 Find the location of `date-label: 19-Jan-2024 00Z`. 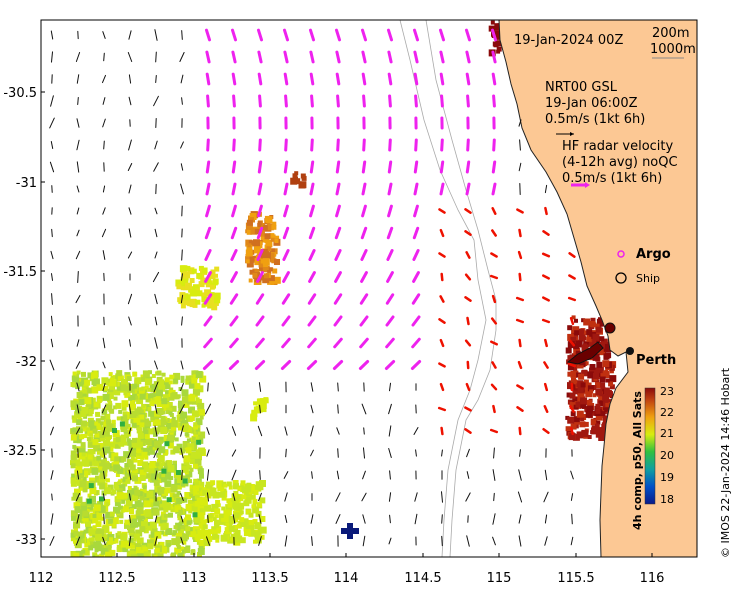

date-label: 19-Jan-2024 00Z is located at coordinates (568, 40).